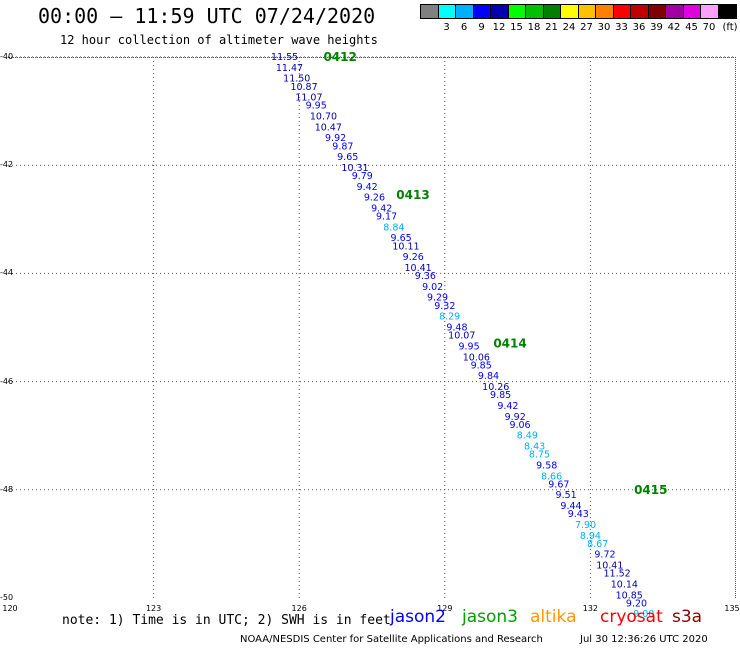 This screenshot has width=740, height=650. What do you see at coordinates (578, 514) in the screenshot?
I see `wave-height-value: 9.43` at bounding box center [578, 514].